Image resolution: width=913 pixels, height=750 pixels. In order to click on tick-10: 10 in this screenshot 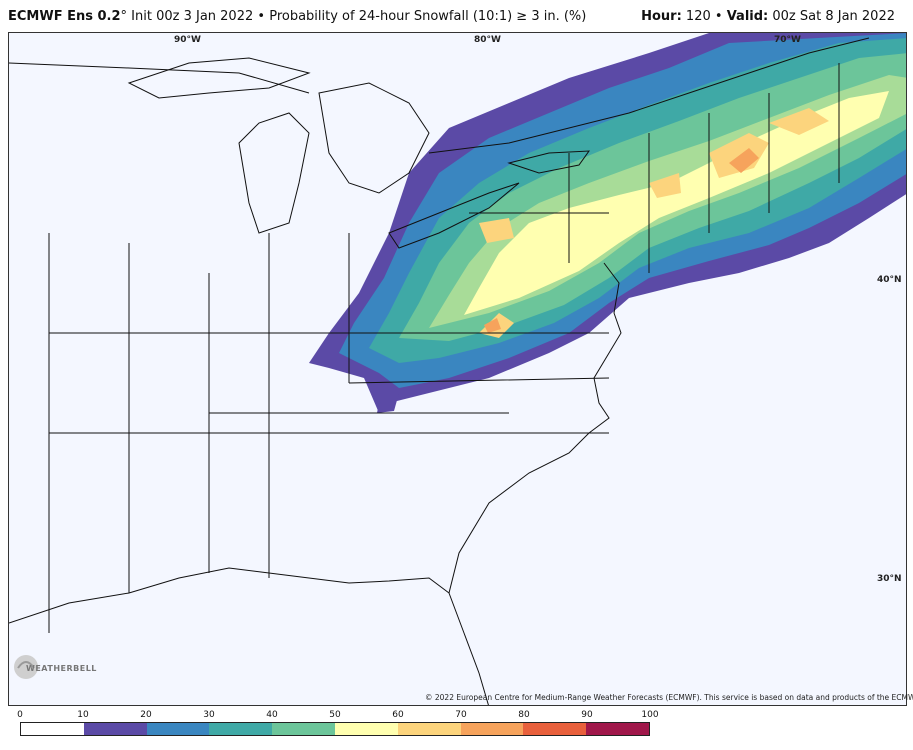, I will do `click(83, 715)`.